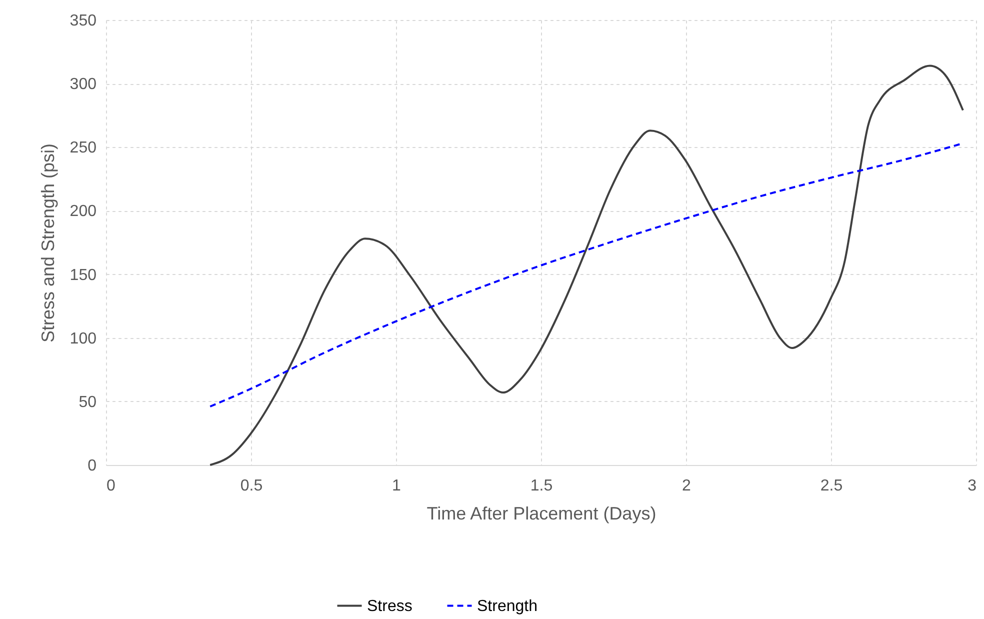  What do you see at coordinates (83, 148) in the screenshot?
I see `y-tick-label: 250` at bounding box center [83, 148].